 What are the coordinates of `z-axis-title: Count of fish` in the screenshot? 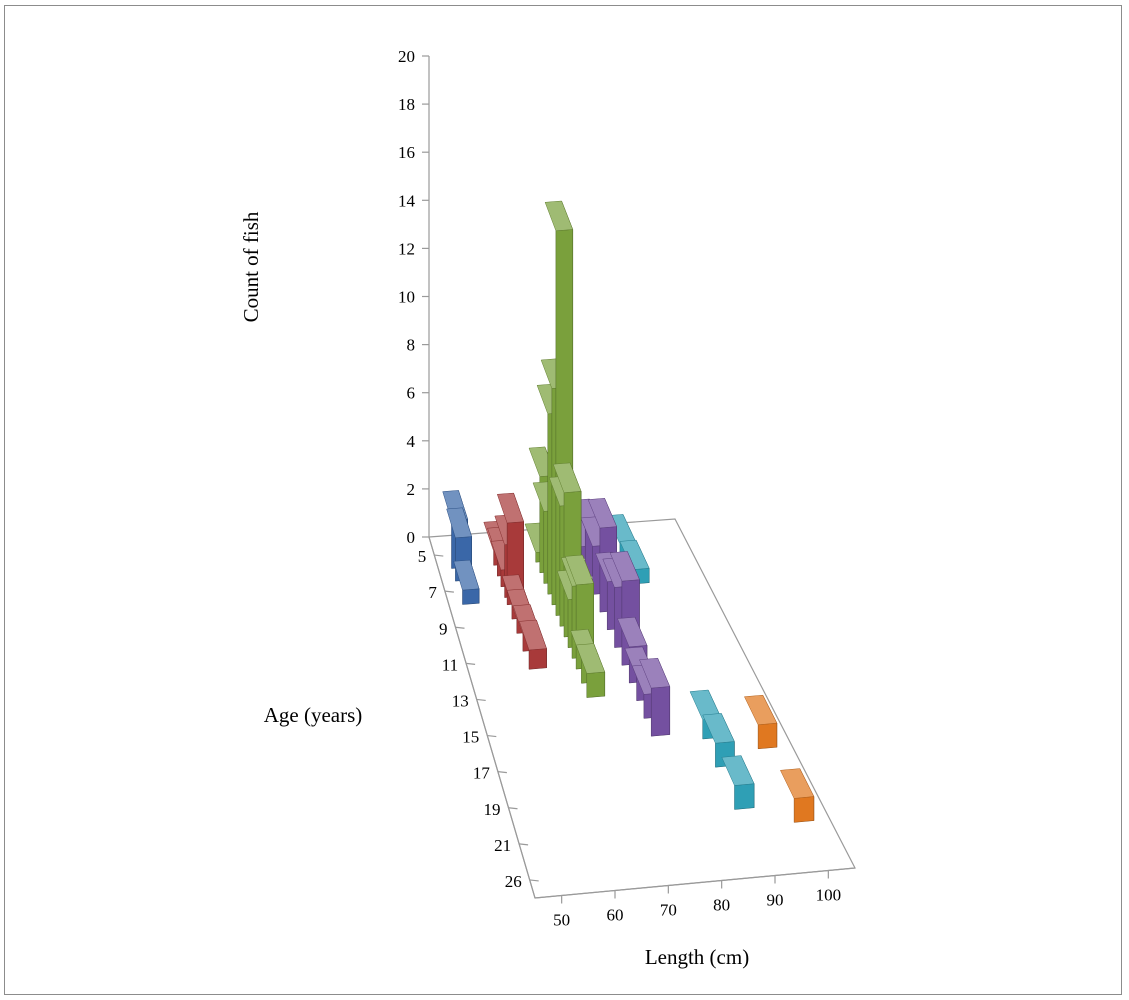 It's located at (251, 266).